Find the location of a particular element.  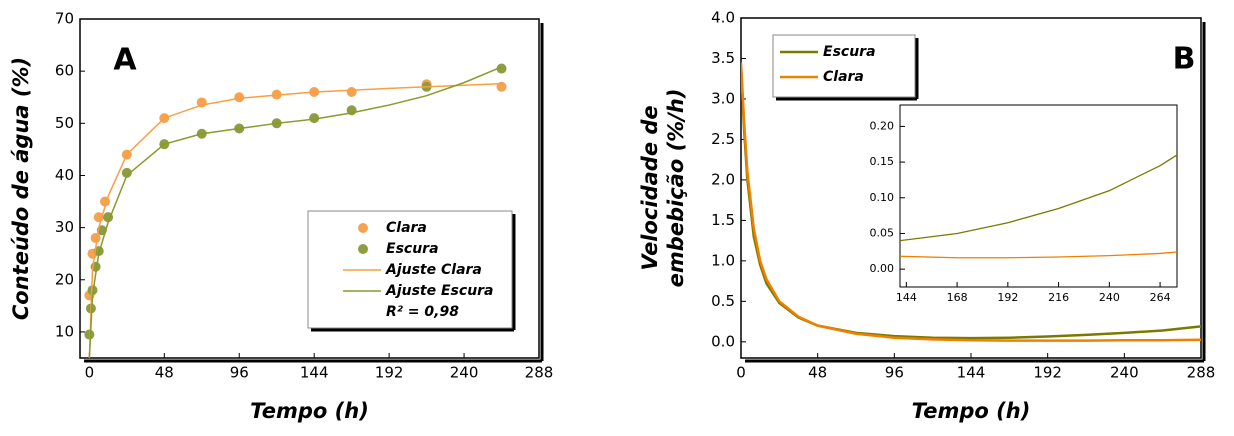

y-tick-label: 0.5 is located at coordinates (723, 301).